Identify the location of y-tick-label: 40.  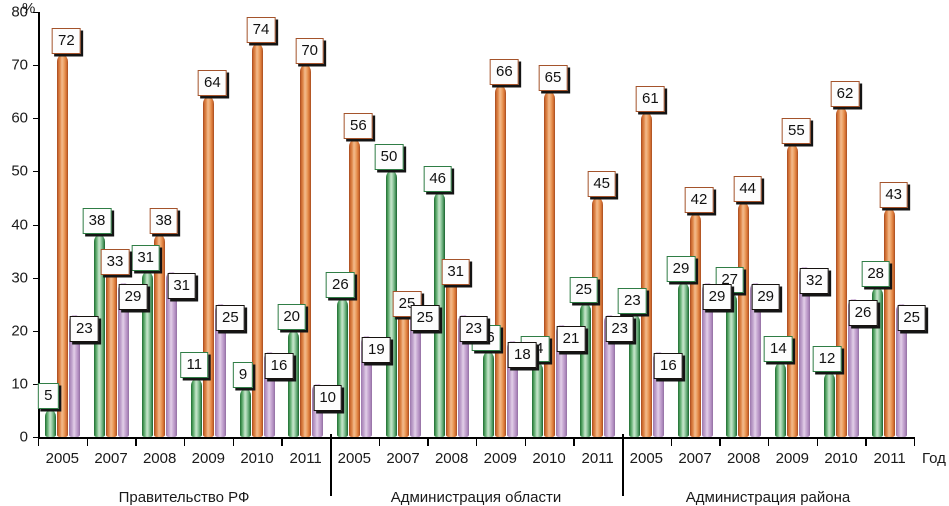
(19, 224).